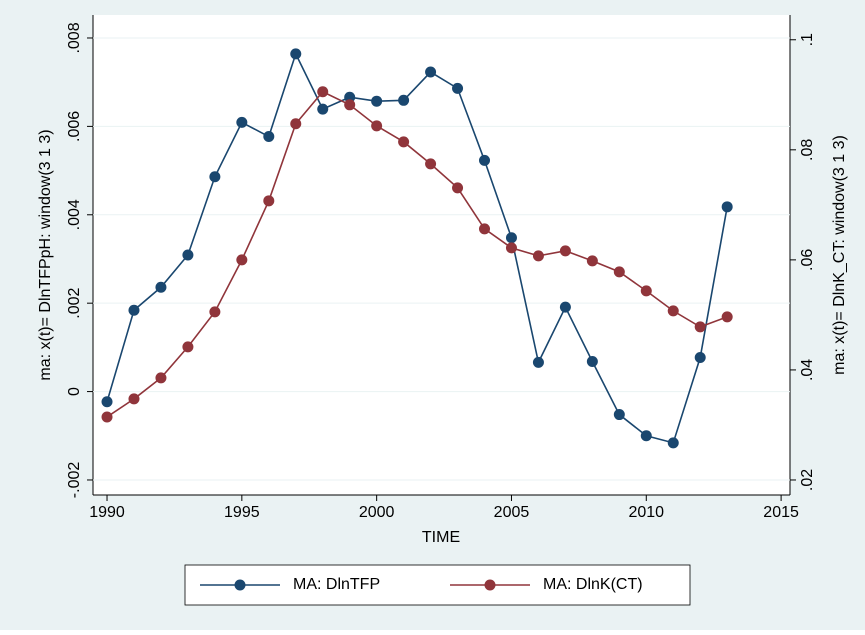  What do you see at coordinates (441, 537) in the screenshot?
I see `x-axis-title: TIME` at bounding box center [441, 537].